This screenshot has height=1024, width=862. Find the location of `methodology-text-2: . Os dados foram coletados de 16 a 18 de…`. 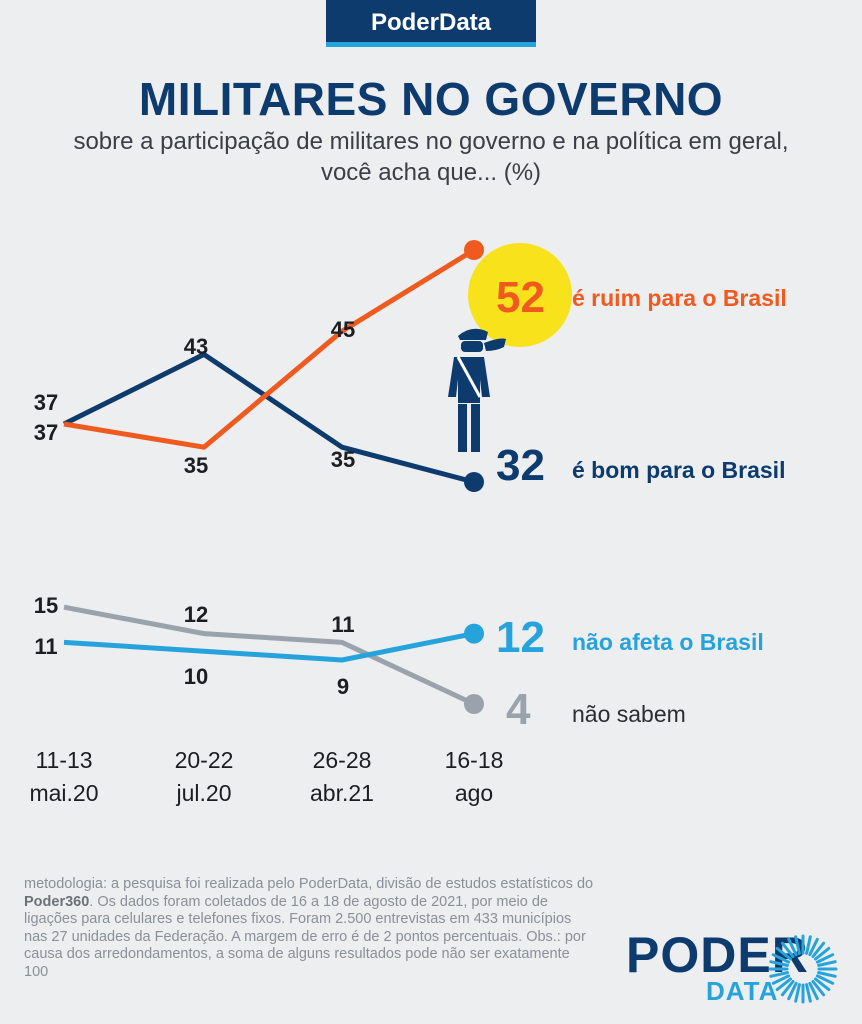

methodology-text-2: . Os dados foram coletados de 16 a 18 de… is located at coordinates (305, 936).